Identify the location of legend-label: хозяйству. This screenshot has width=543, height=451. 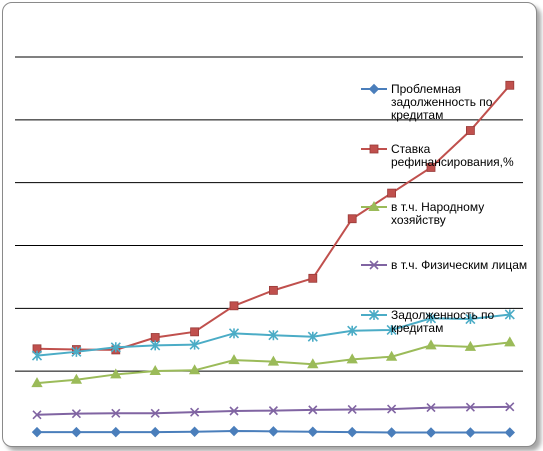
(418, 220).